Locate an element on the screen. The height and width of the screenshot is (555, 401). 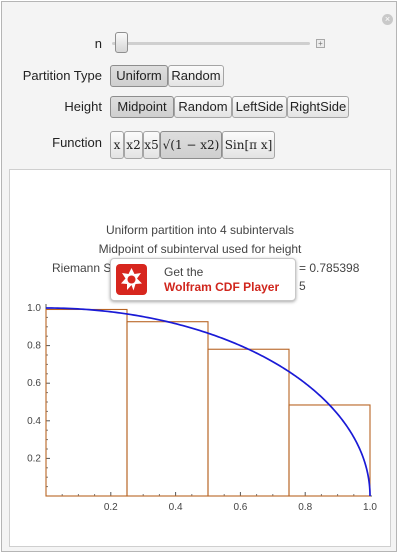
function-x-button: x is located at coordinates (117, 145).